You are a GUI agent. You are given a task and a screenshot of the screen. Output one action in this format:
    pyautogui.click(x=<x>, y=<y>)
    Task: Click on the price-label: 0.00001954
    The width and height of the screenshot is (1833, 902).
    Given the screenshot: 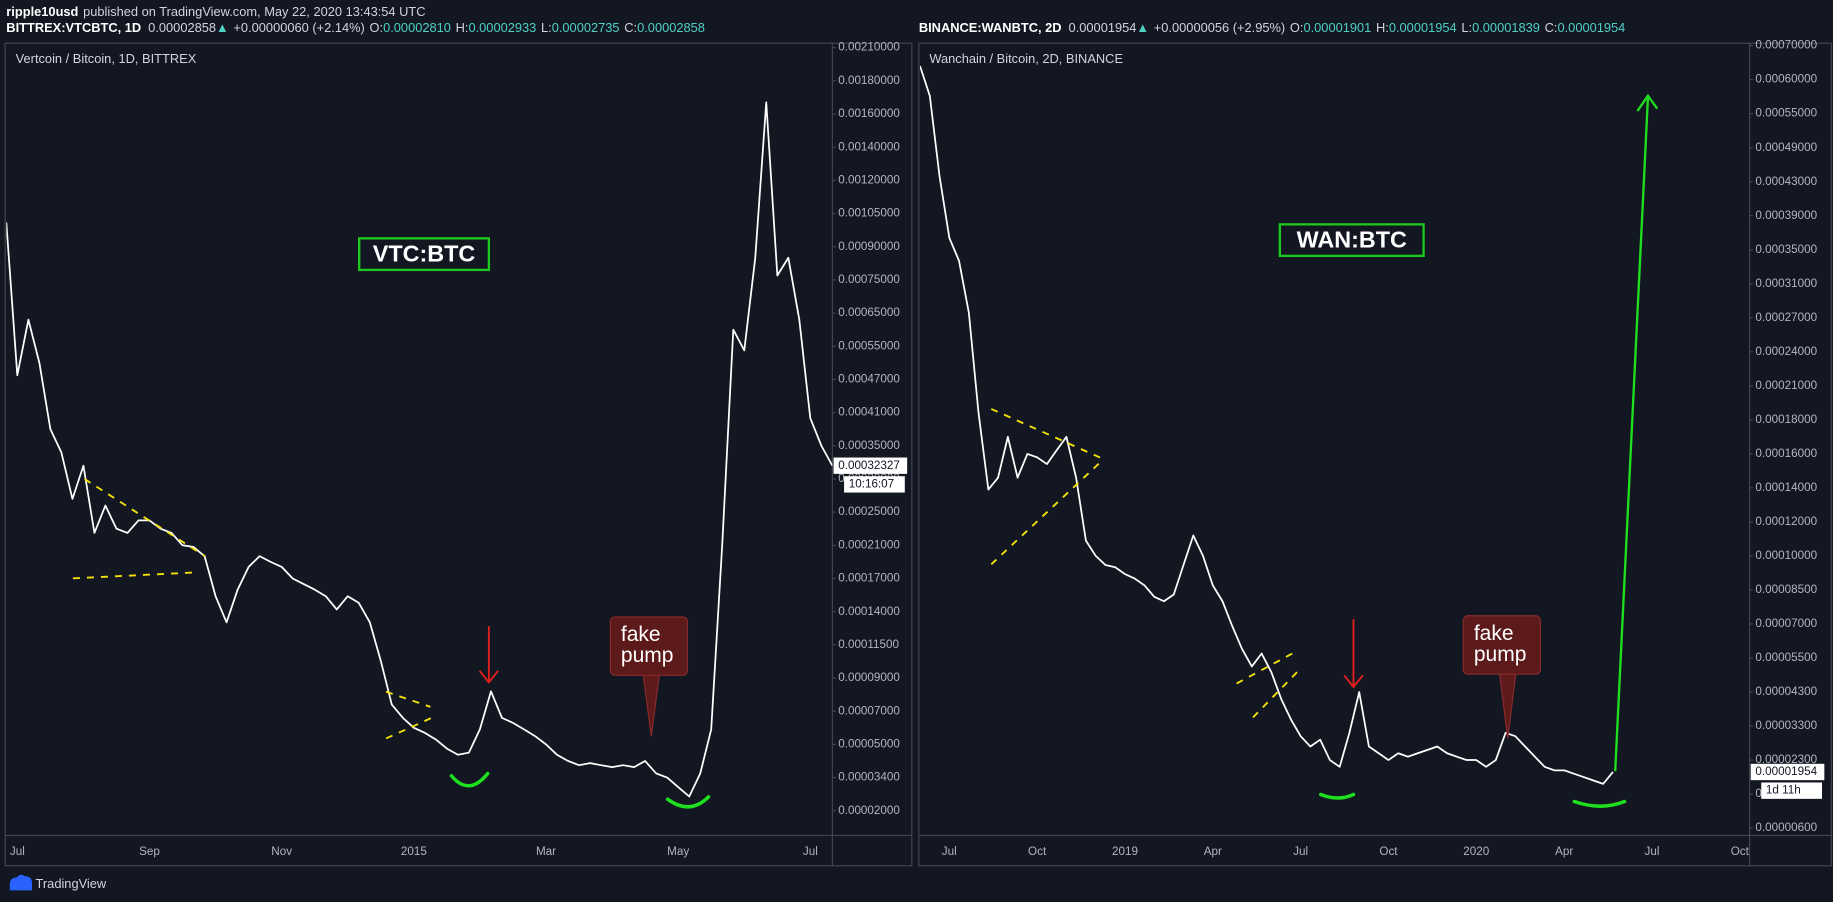 What is the action you would take?
    pyautogui.click(x=1786, y=771)
    